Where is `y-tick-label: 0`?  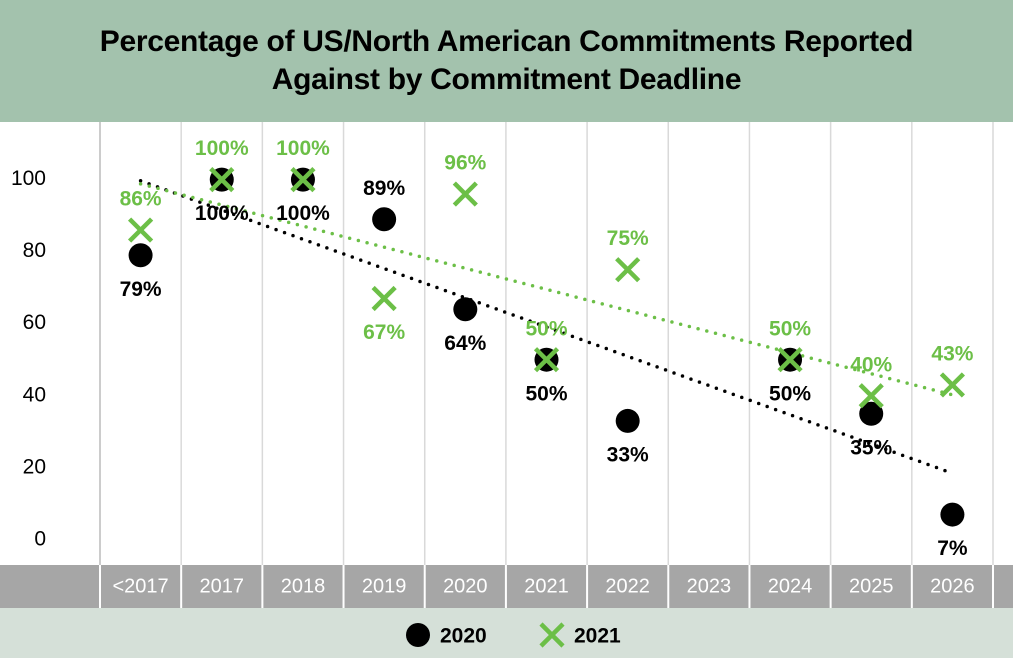
y-tick-label: 0 is located at coordinates (40, 538).